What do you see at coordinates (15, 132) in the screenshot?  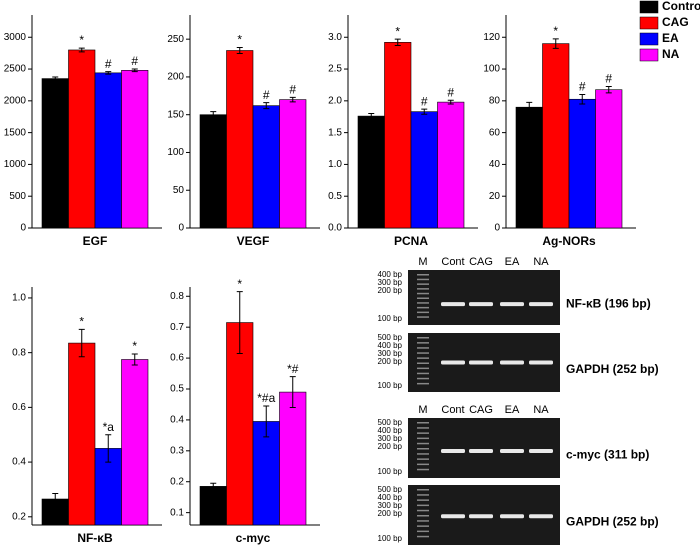 I see `y-tick-label: 1500` at bounding box center [15, 132].